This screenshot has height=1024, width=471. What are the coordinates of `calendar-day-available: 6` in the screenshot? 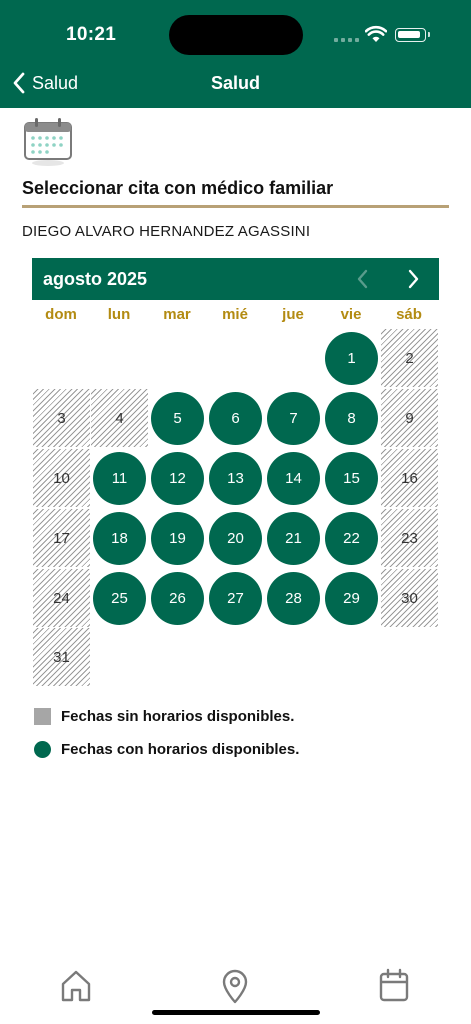 It's located at (235, 418).